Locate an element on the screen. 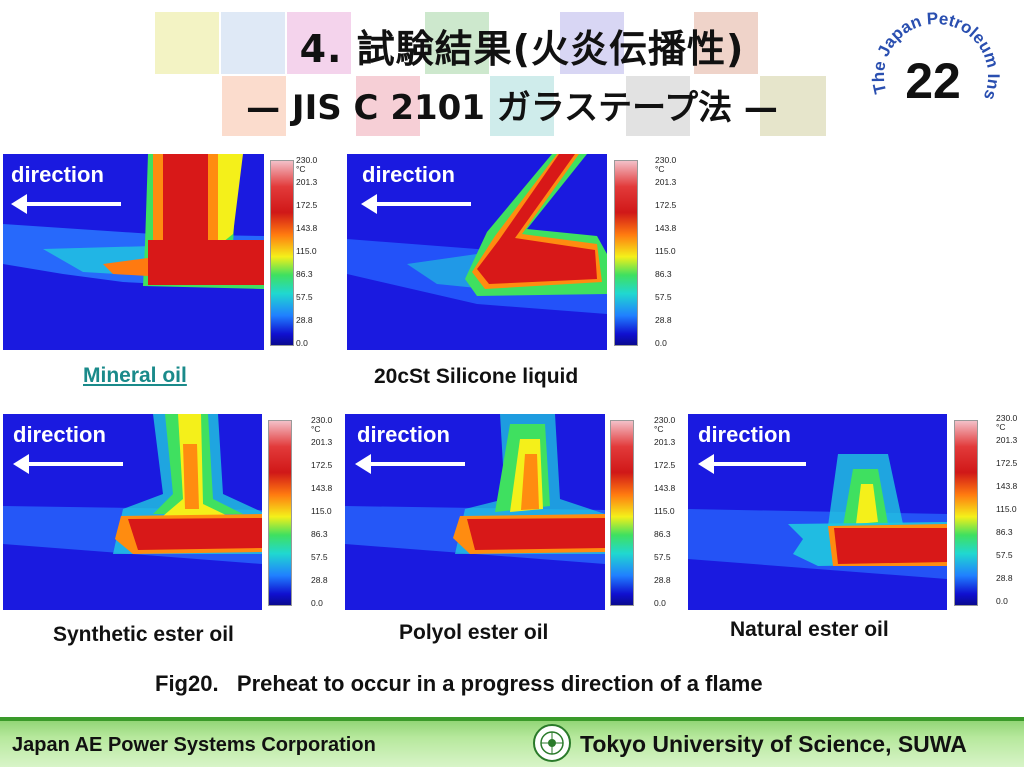  caption-natural-ester-oil: Natural ester oil is located at coordinates (809, 629).